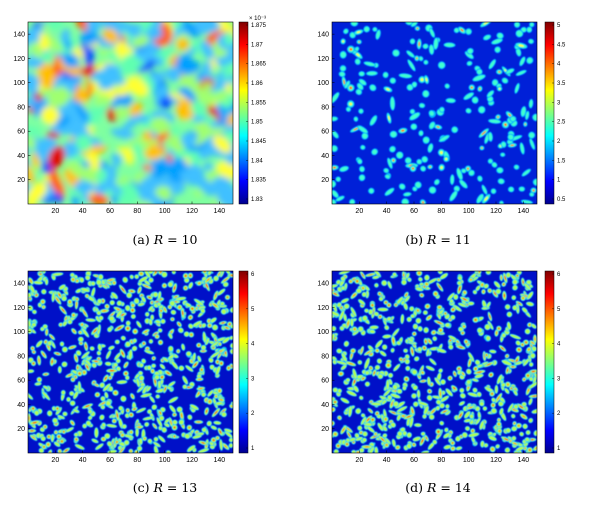 Image resolution: width=589 pixels, height=516 pixels. I want to click on caption-b: (b) R = 11, so click(438, 239).